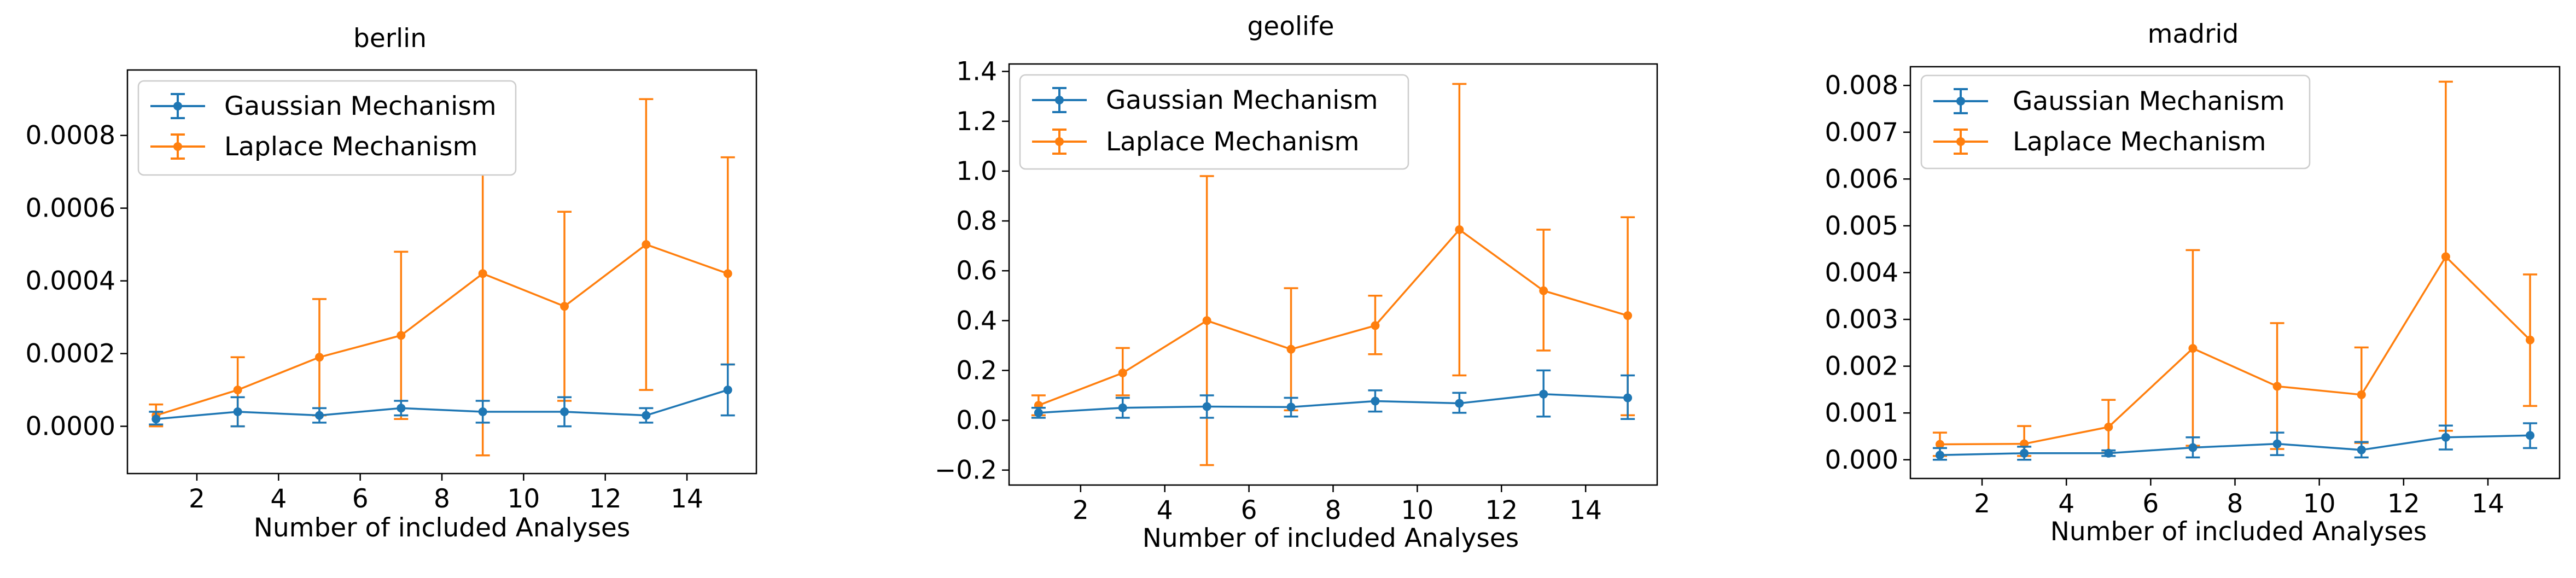  I want to click on y-tick-label: 0.0008, so click(70, 136).